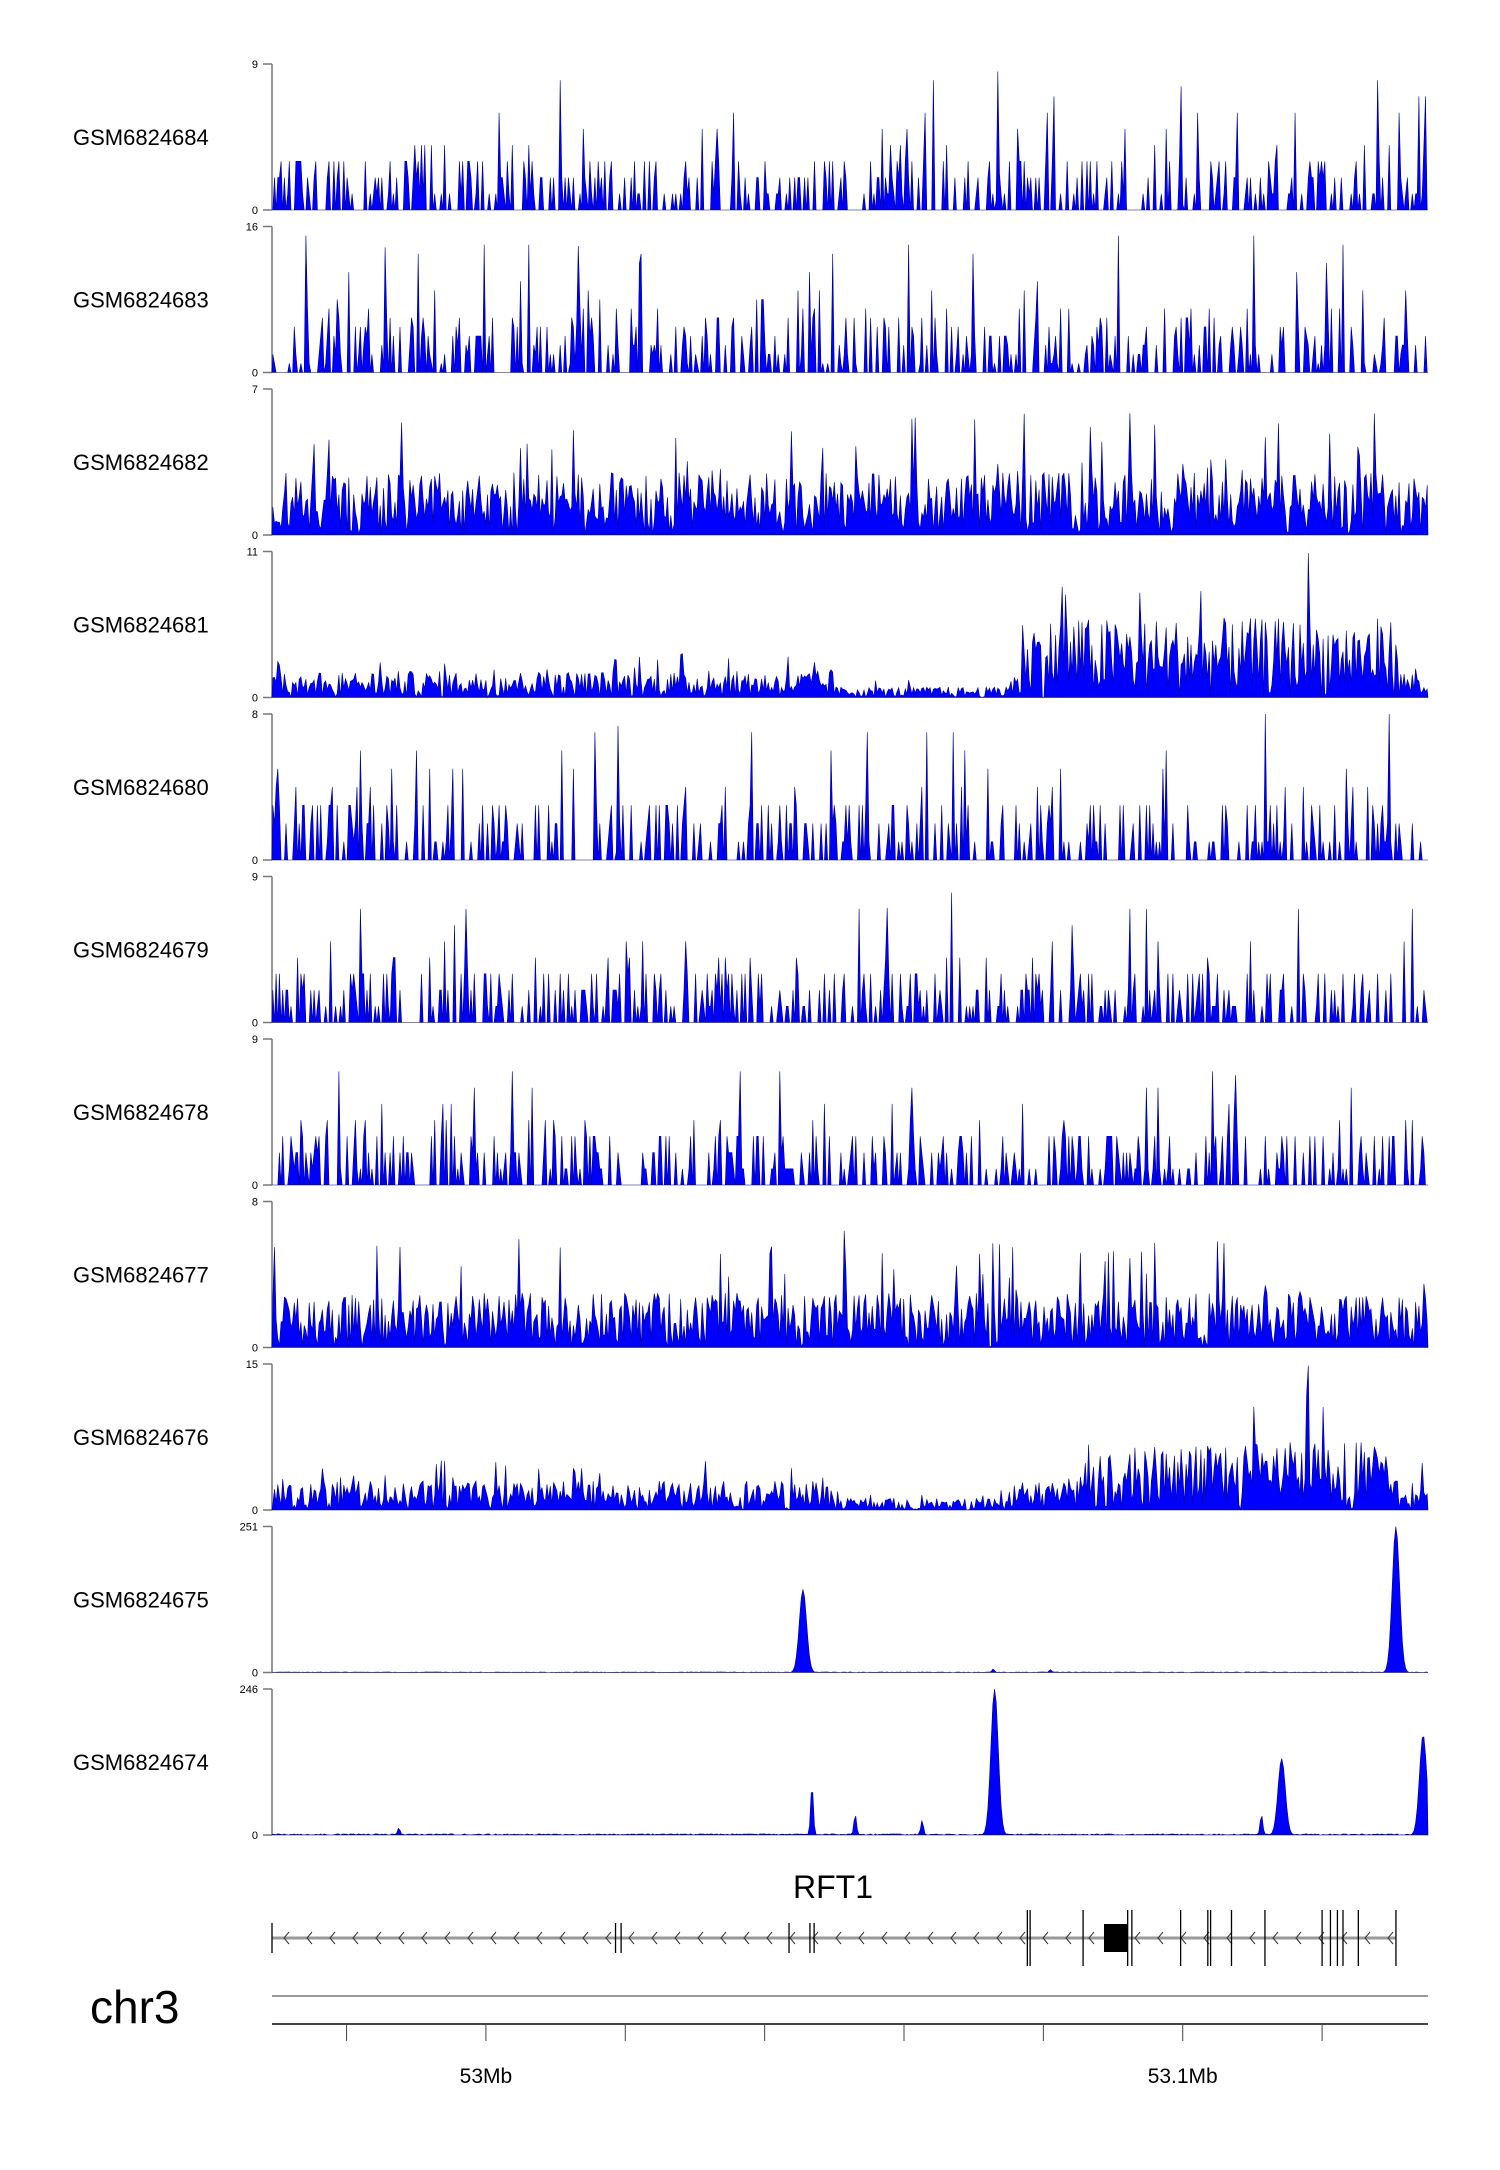 The image size is (1500, 2170). Describe the element at coordinates (141, 1275) in the screenshot. I see `track-label: GSM6824677` at that location.